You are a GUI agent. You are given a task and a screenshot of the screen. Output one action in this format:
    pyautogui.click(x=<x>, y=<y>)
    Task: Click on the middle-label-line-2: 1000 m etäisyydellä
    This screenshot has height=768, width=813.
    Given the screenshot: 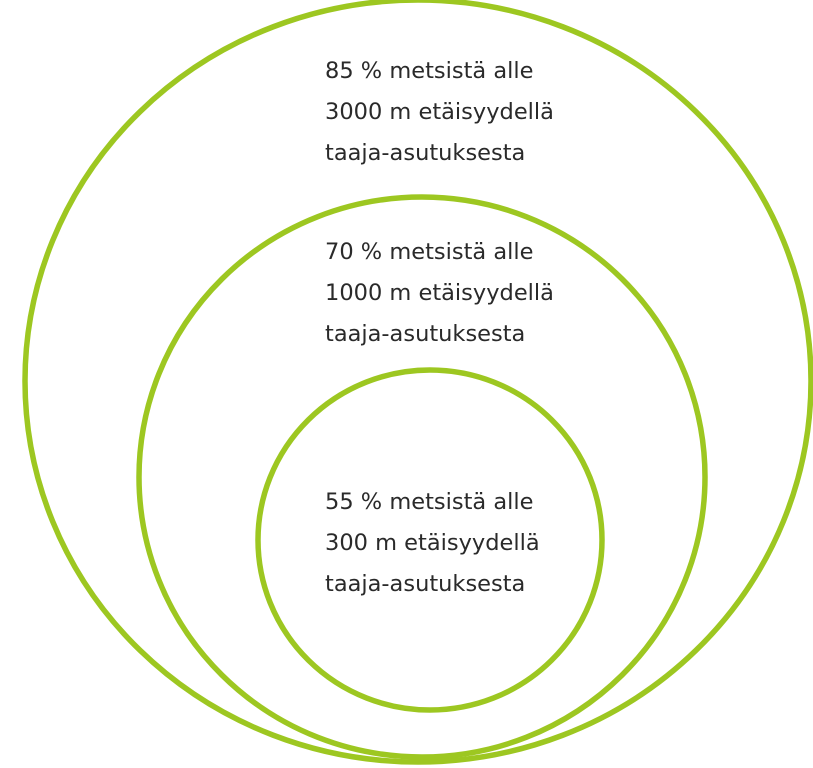 What is the action you would take?
    pyautogui.click(x=439, y=293)
    